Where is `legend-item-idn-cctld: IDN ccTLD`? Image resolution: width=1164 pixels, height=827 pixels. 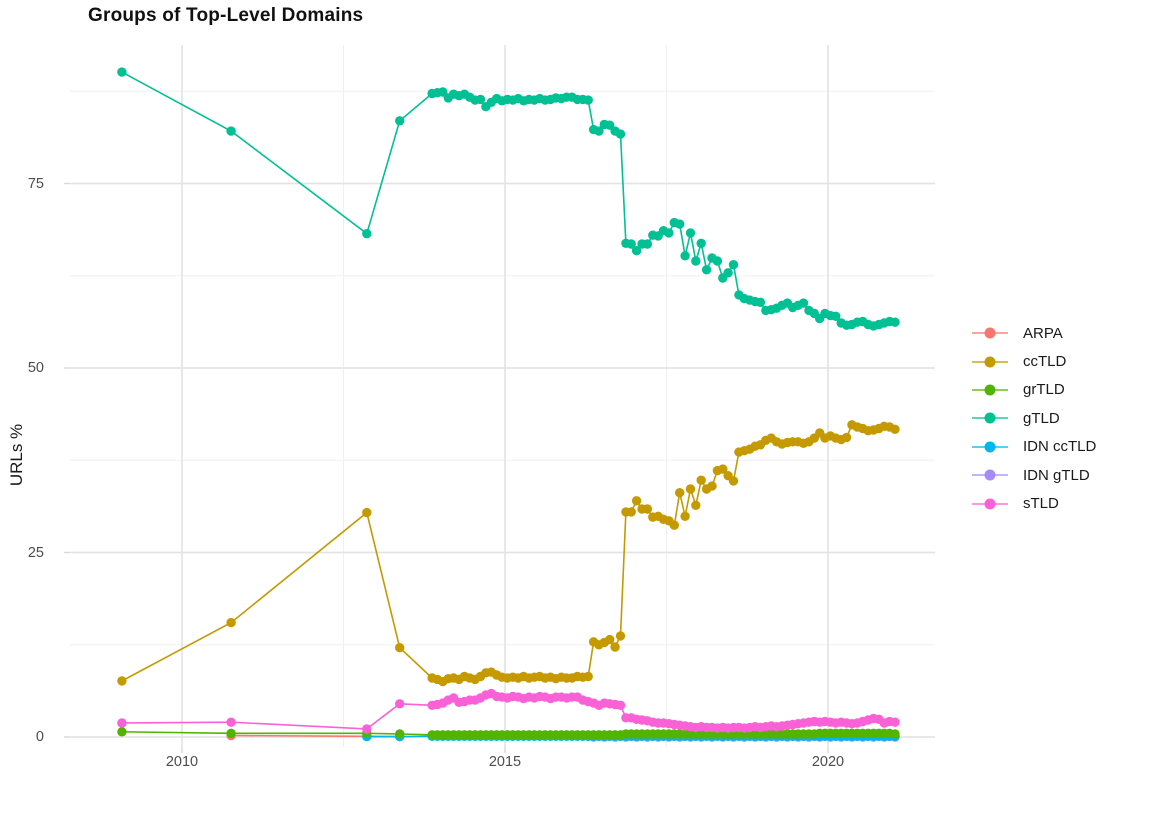 legend-item-idn-cctld: IDN ccTLD is located at coordinates (1033, 447).